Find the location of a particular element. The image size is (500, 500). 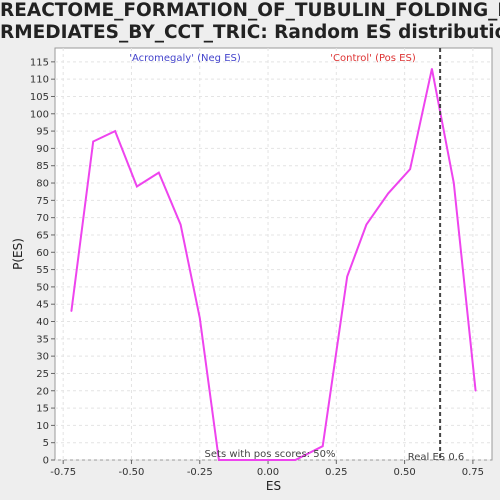

pos-scores-label: Sets with pos scores: 50% is located at coordinates (270, 454).